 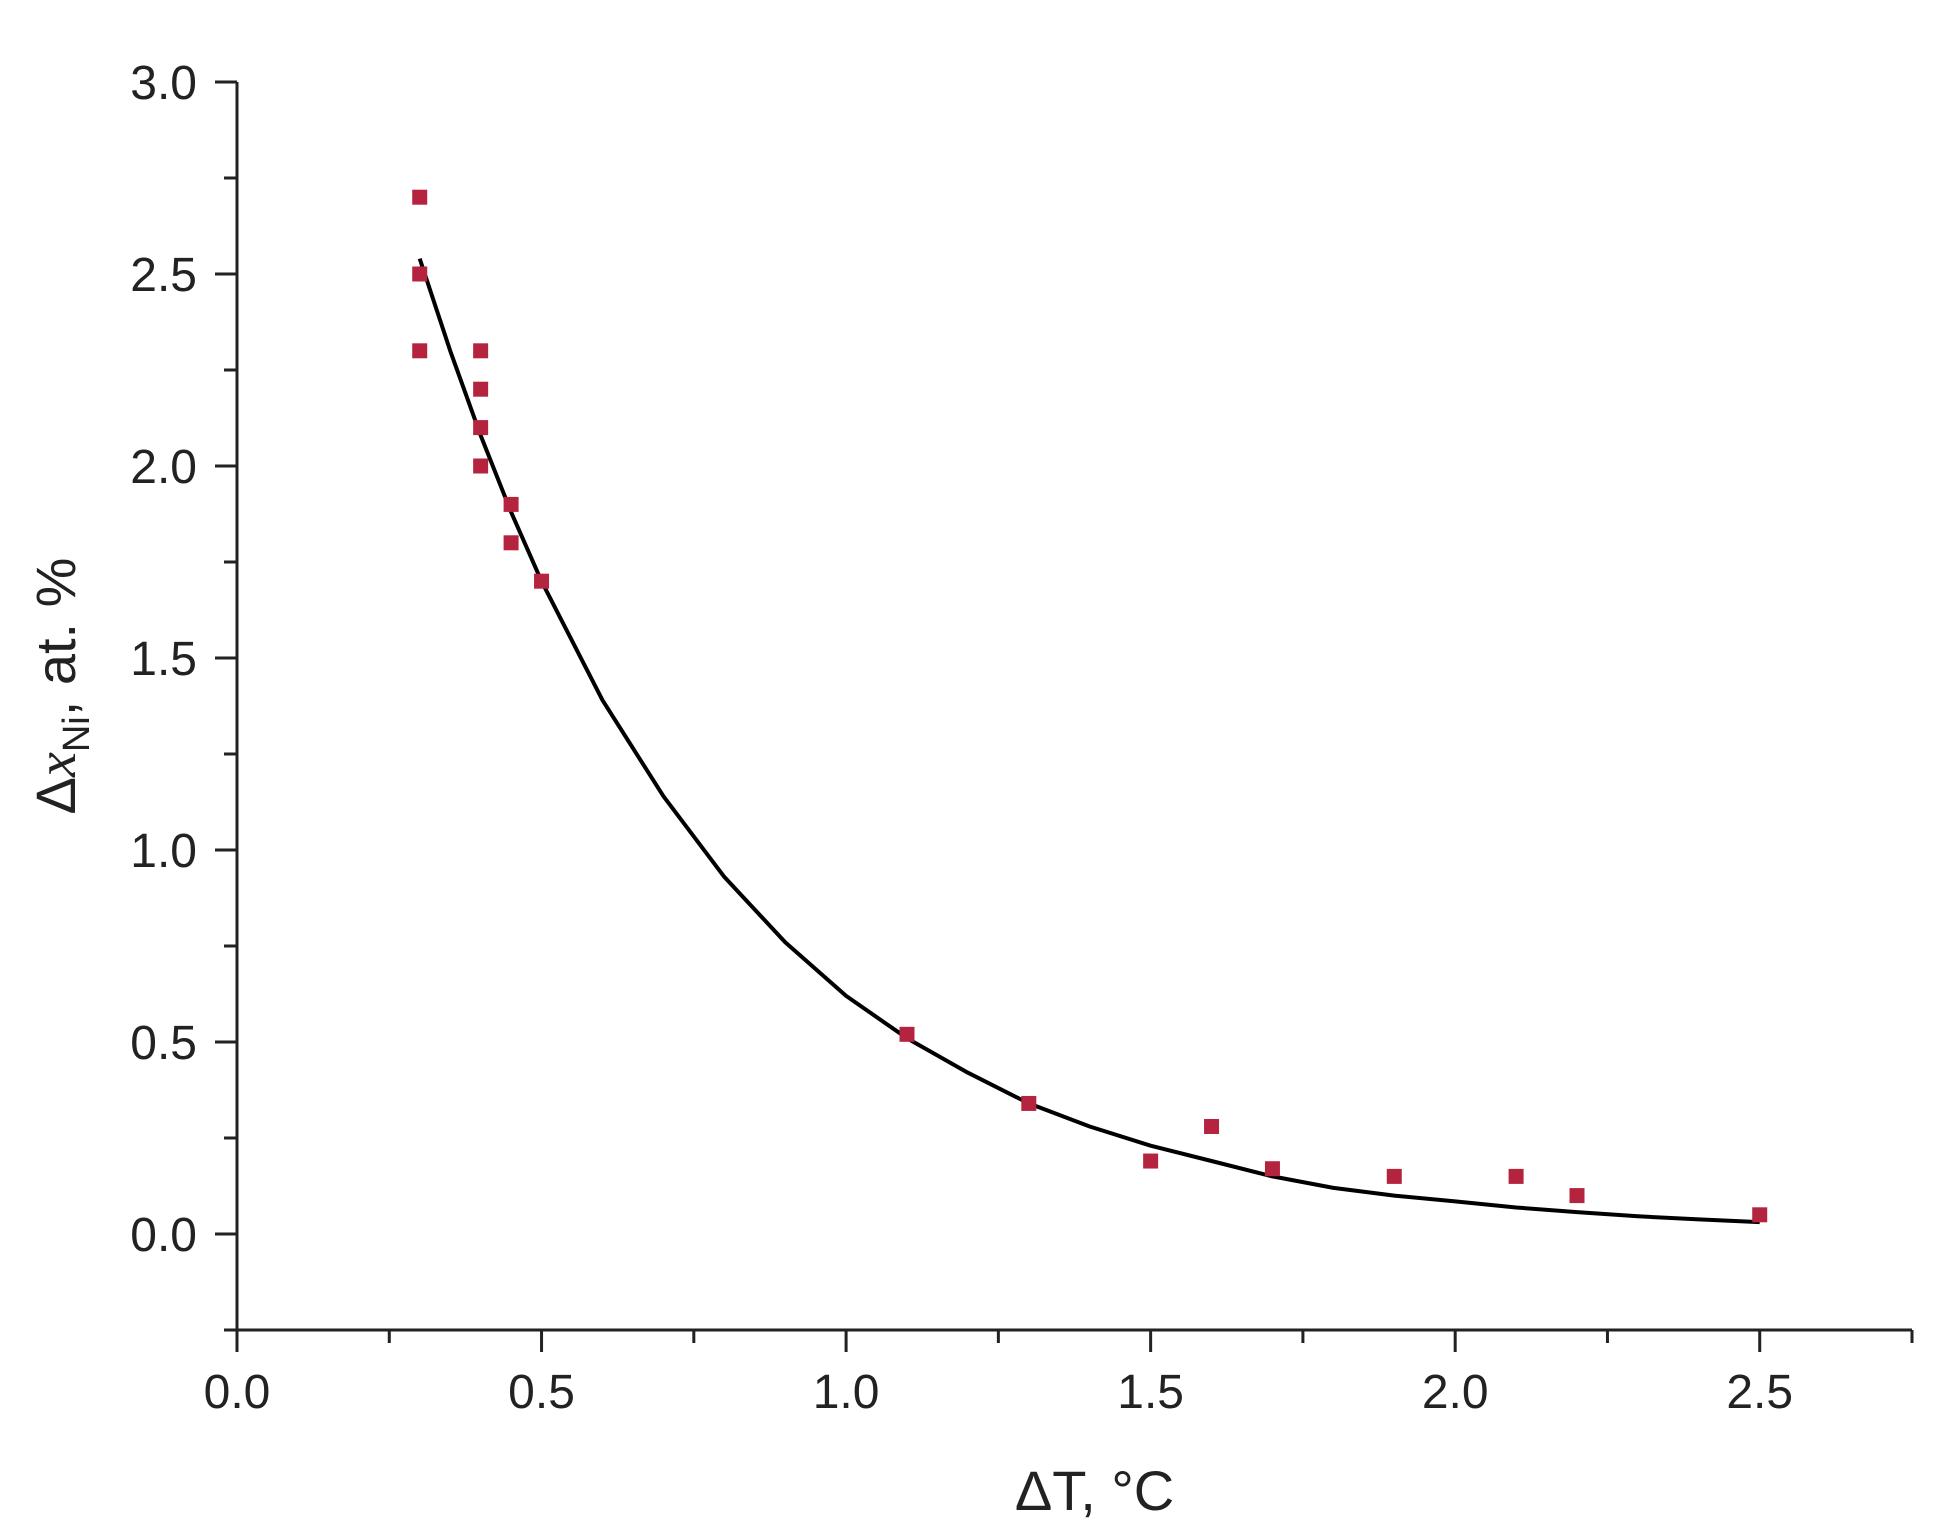 What do you see at coordinates (163, 1235) in the screenshot?
I see `y-tick-label: 0.0` at bounding box center [163, 1235].